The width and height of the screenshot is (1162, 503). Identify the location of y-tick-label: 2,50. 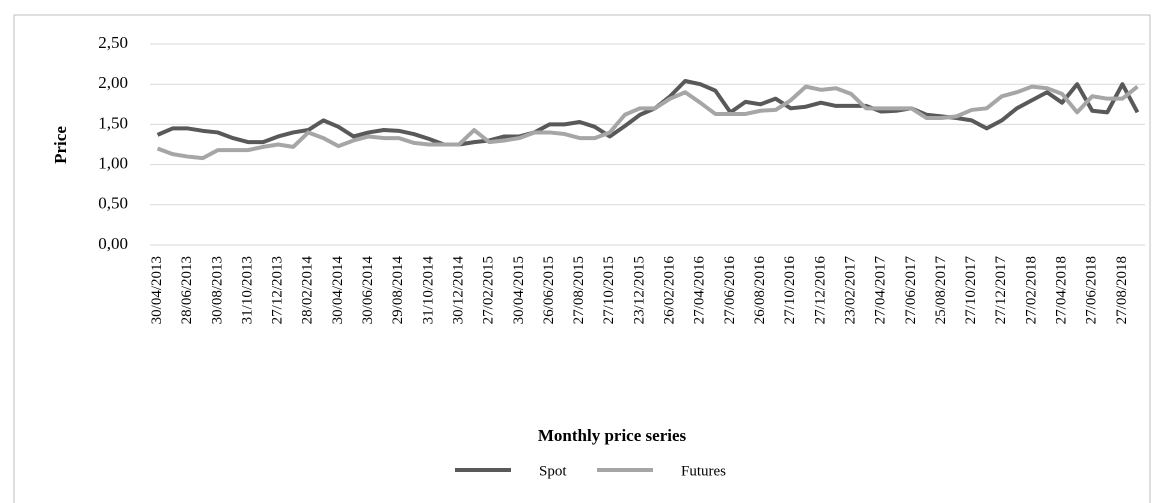
(113, 42).